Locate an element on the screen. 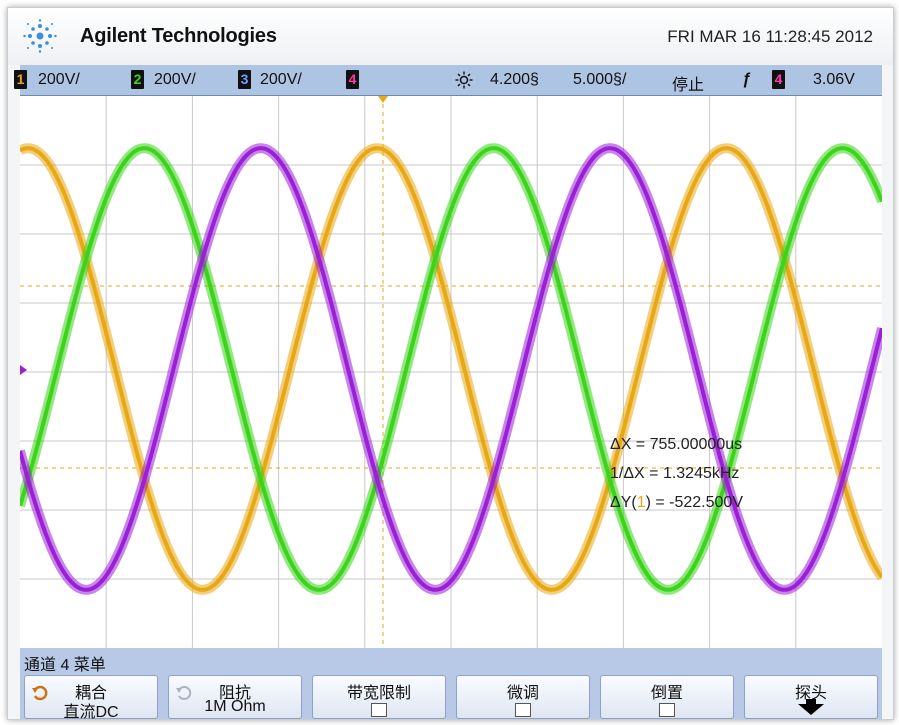 The image size is (899, 725). channel-1-scale: 200V/ is located at coordinates (59, 79).